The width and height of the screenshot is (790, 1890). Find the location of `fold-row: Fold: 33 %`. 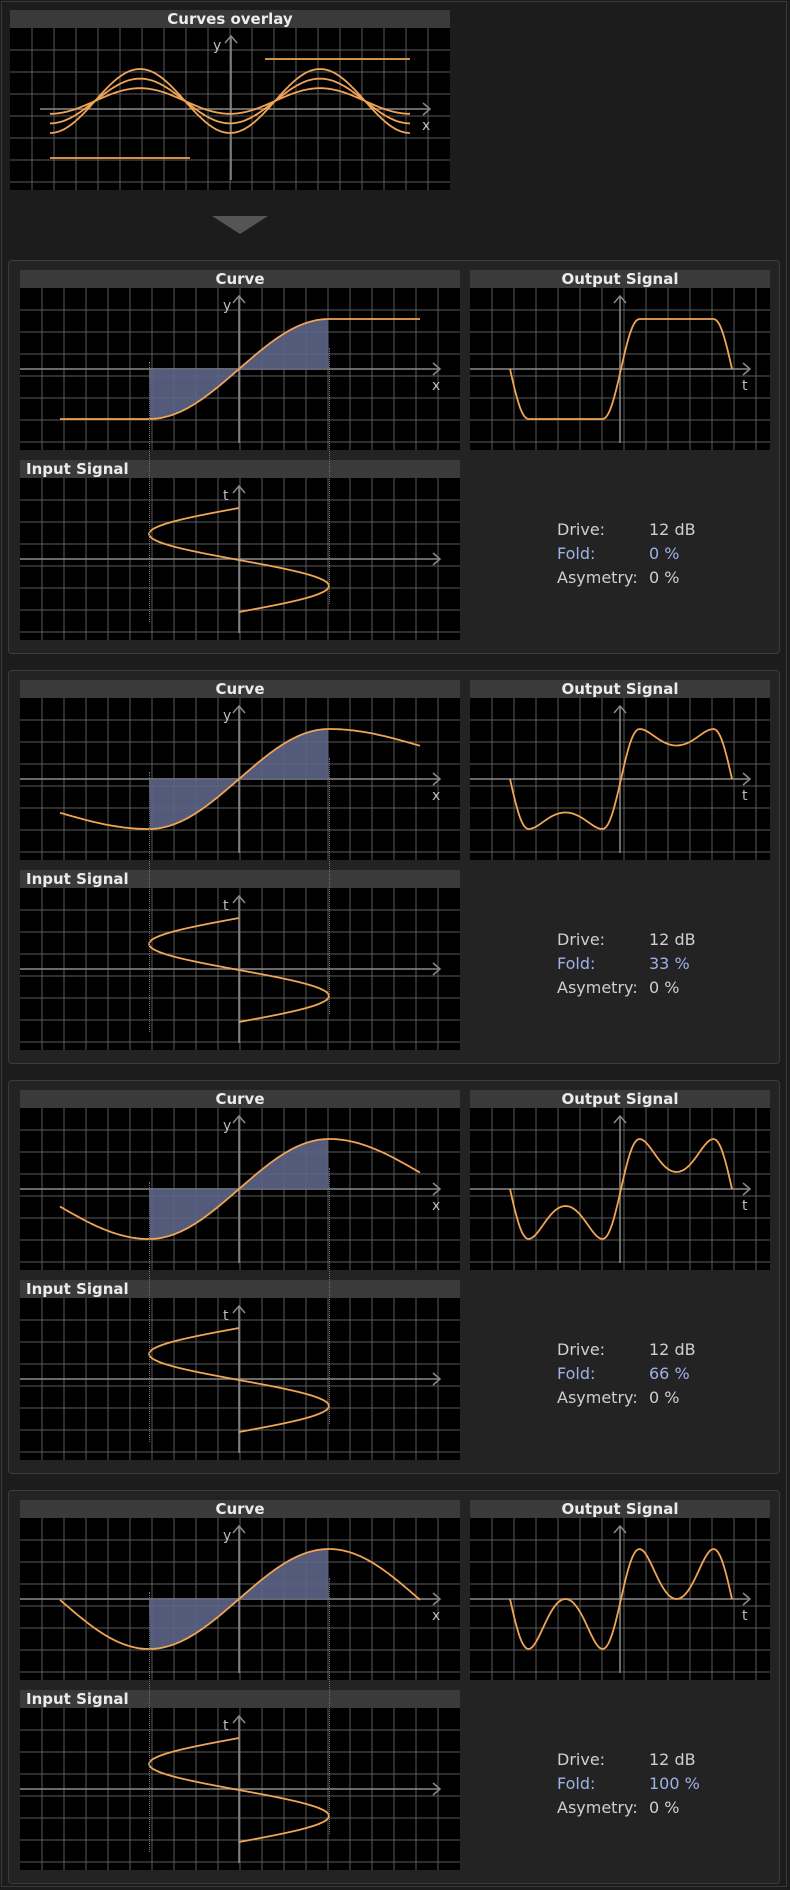

fold-row: Fold: 33 % is located at coordinates (657, 964).